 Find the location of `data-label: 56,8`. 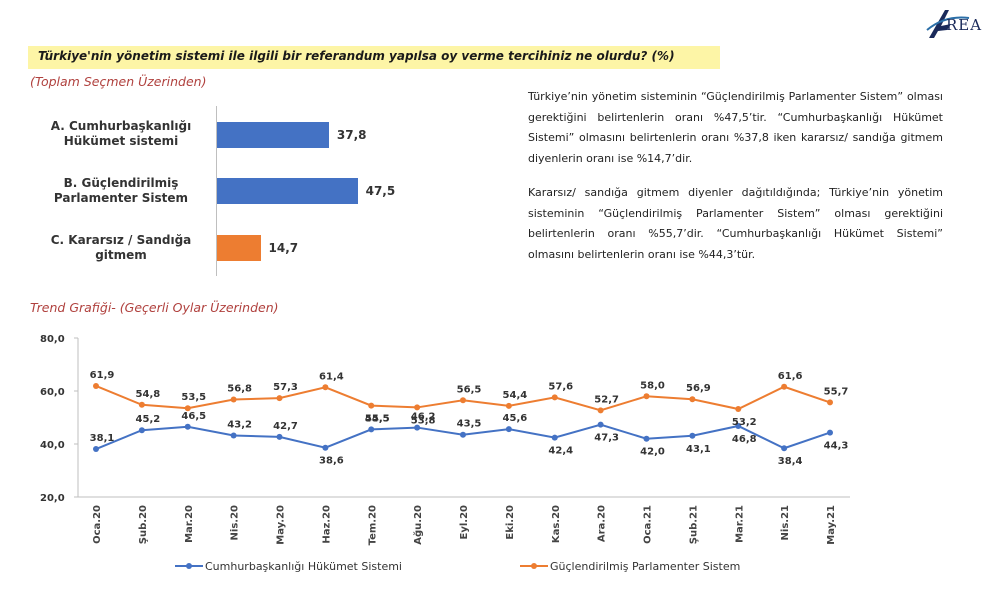

data-label: 56,8 is located at coordinates (239, 388).